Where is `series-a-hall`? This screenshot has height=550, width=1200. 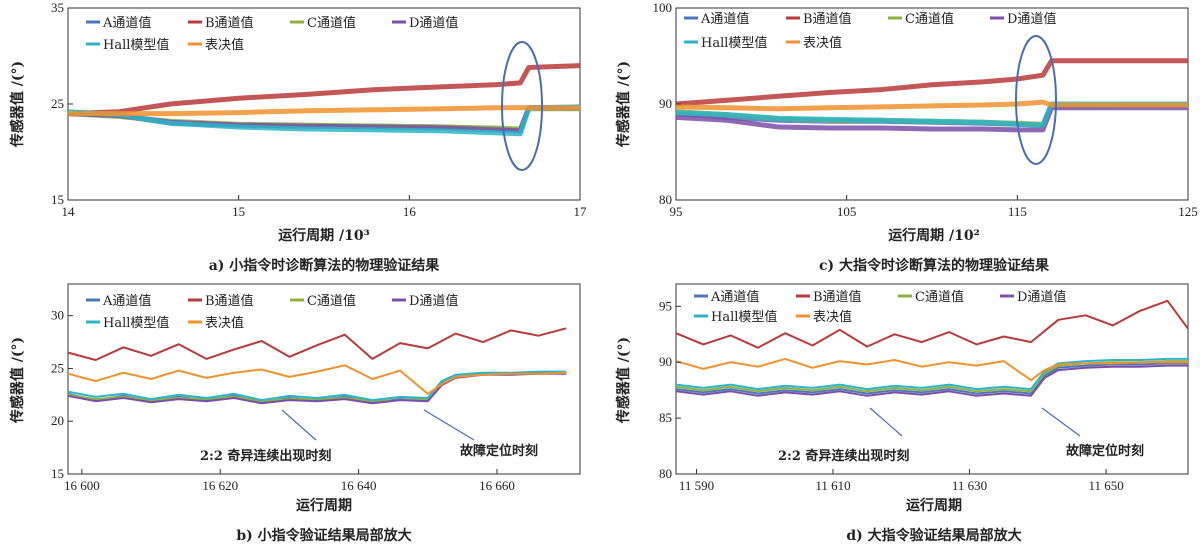
series-a-hall is located at coordinates (324, 120).